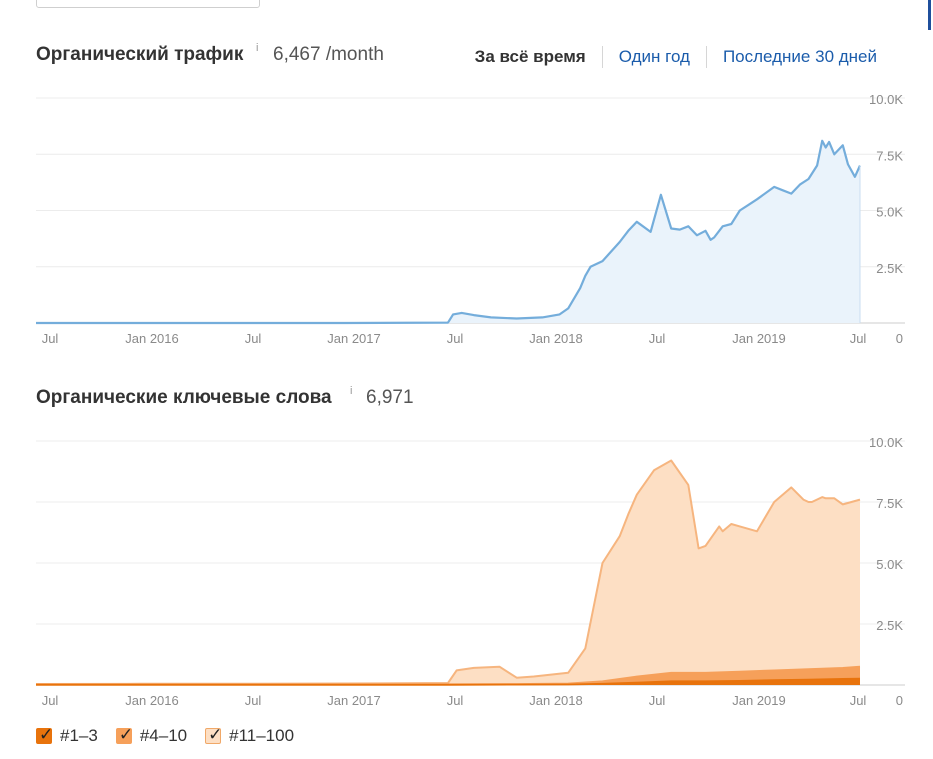 The height and width of the screenshot is (759, 933). What do you see at coordinates (297, 54) in the screenshot?
I see `traffic-value: 6,467` at bounding box center [297, 54].